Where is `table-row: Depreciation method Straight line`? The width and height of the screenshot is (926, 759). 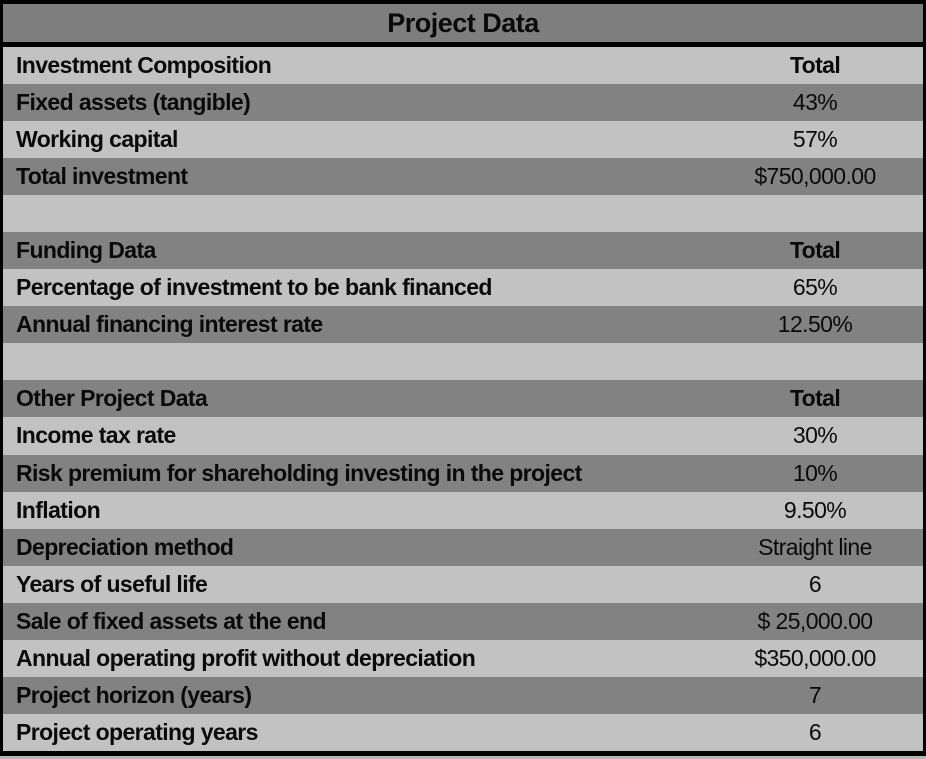
table-row: Depreciation method Straight line is located at coordinates (463, 547).